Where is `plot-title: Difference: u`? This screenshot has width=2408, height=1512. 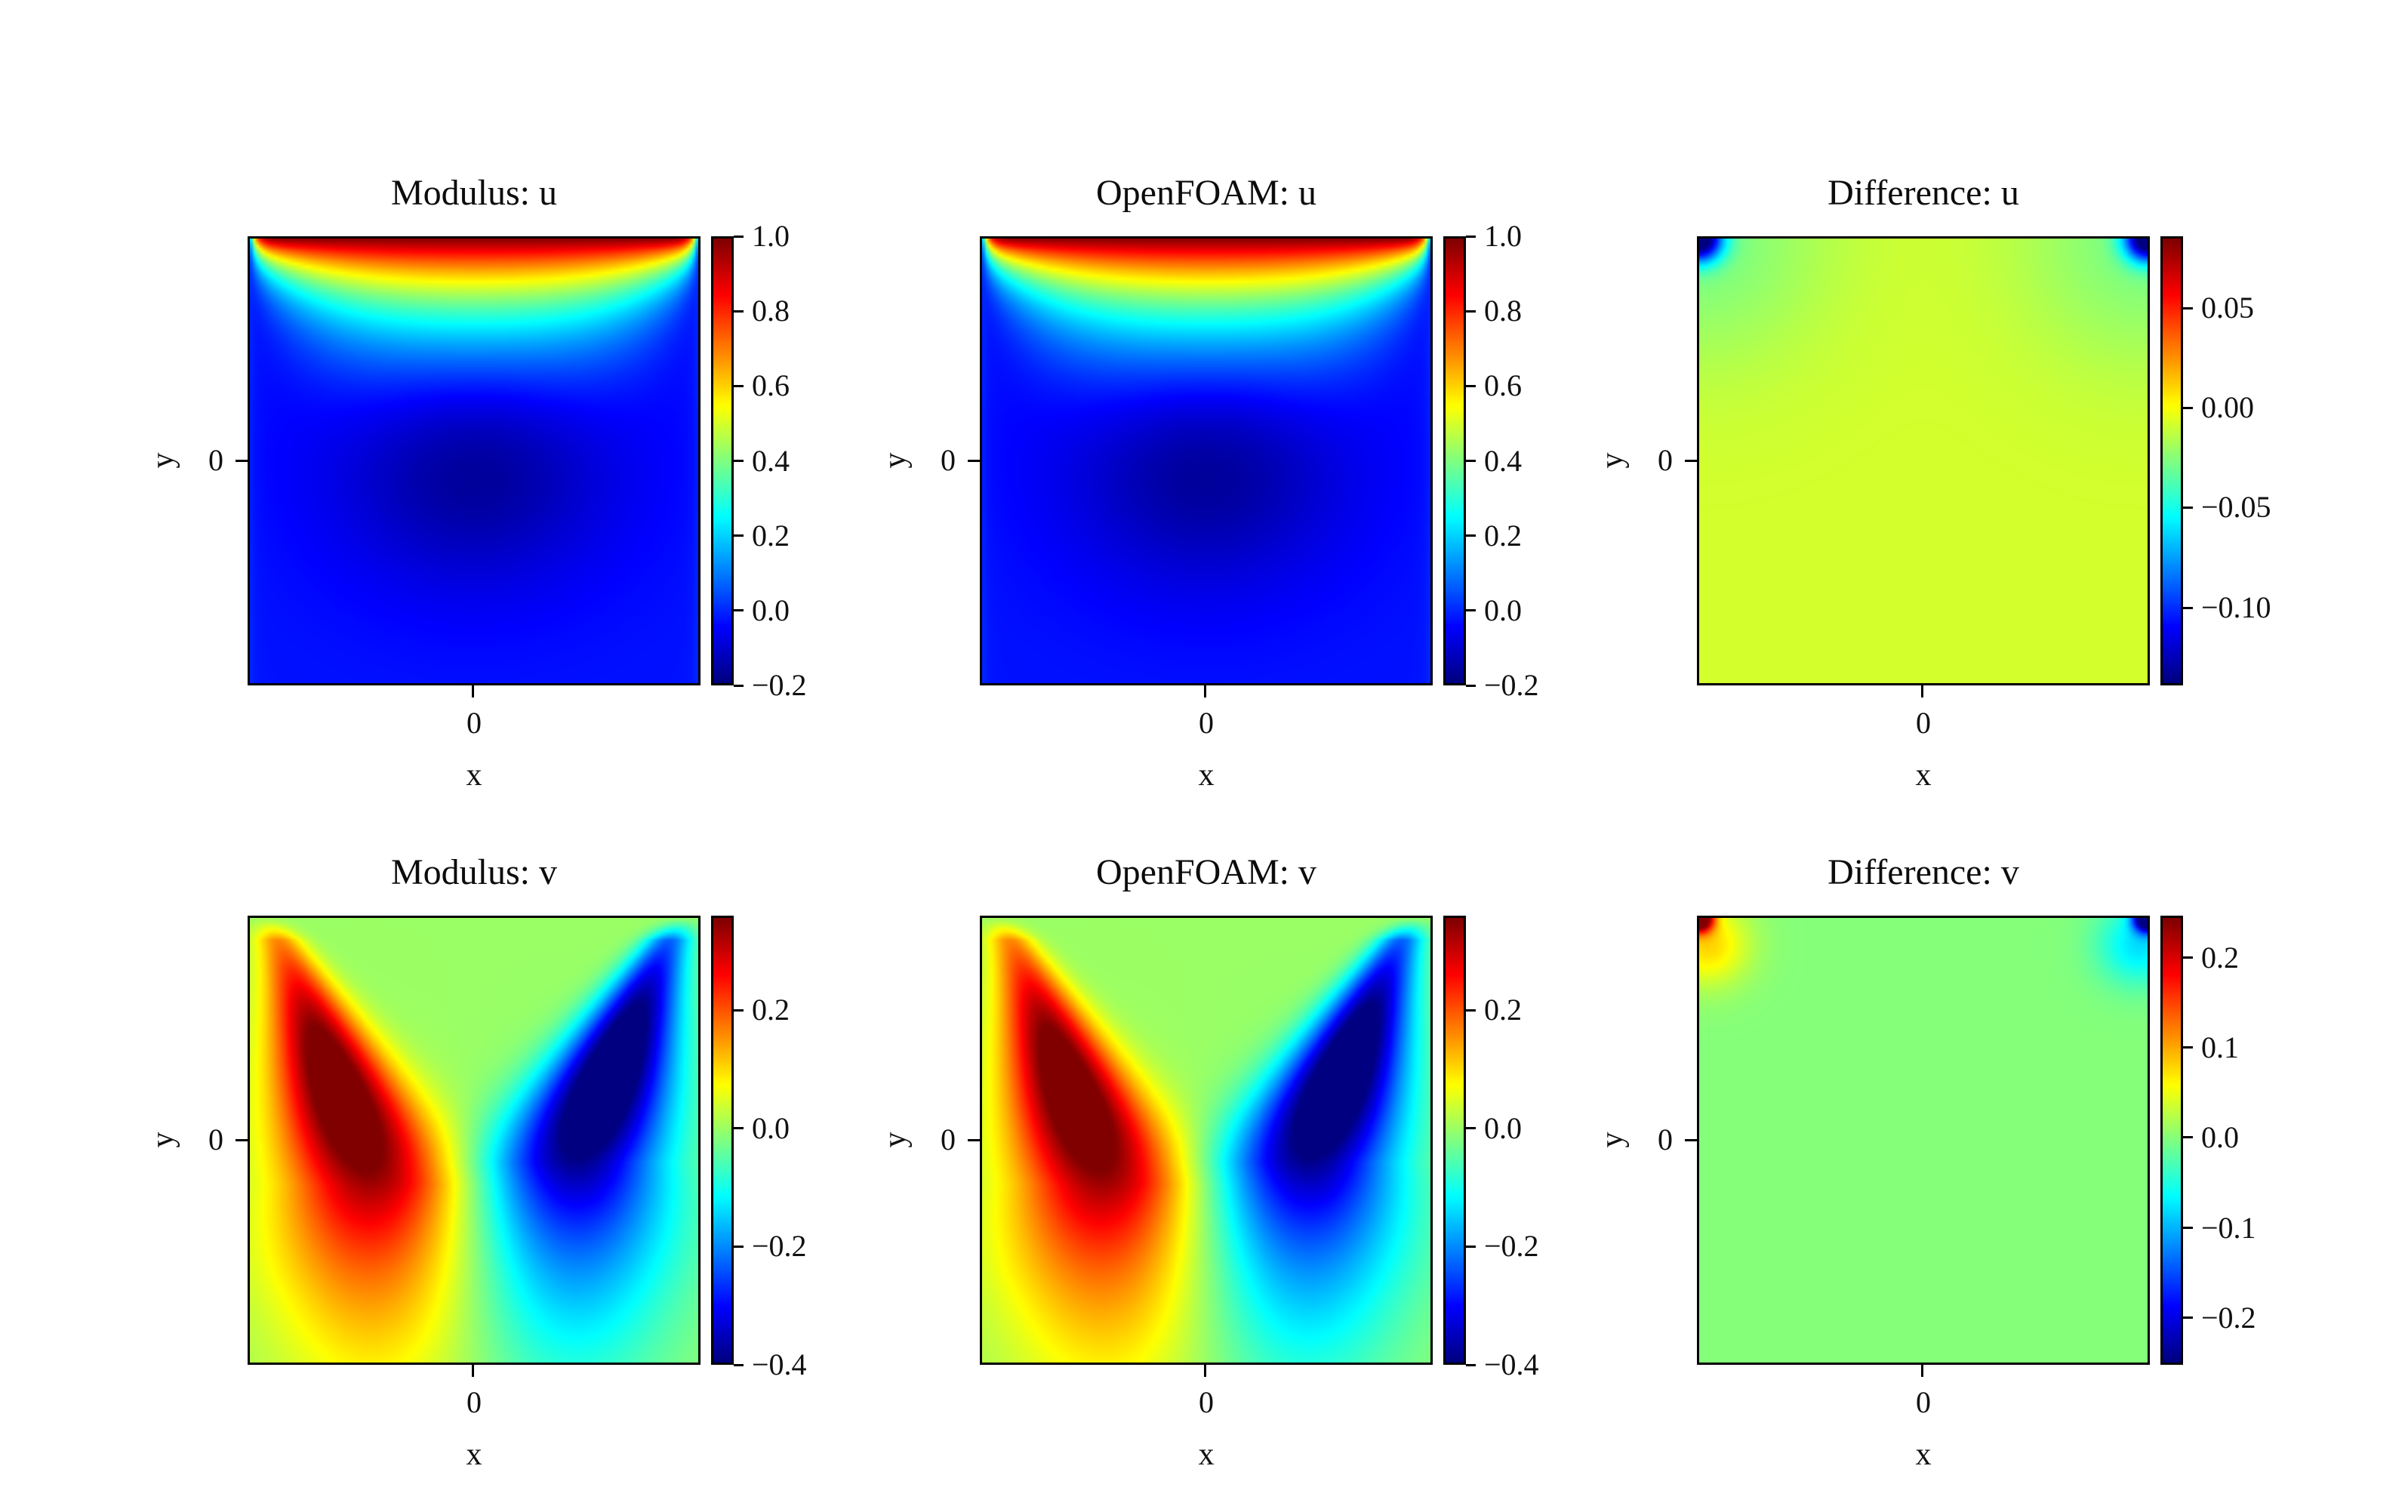
plot-title: Difference: u is located at coordinates (1923, 193).